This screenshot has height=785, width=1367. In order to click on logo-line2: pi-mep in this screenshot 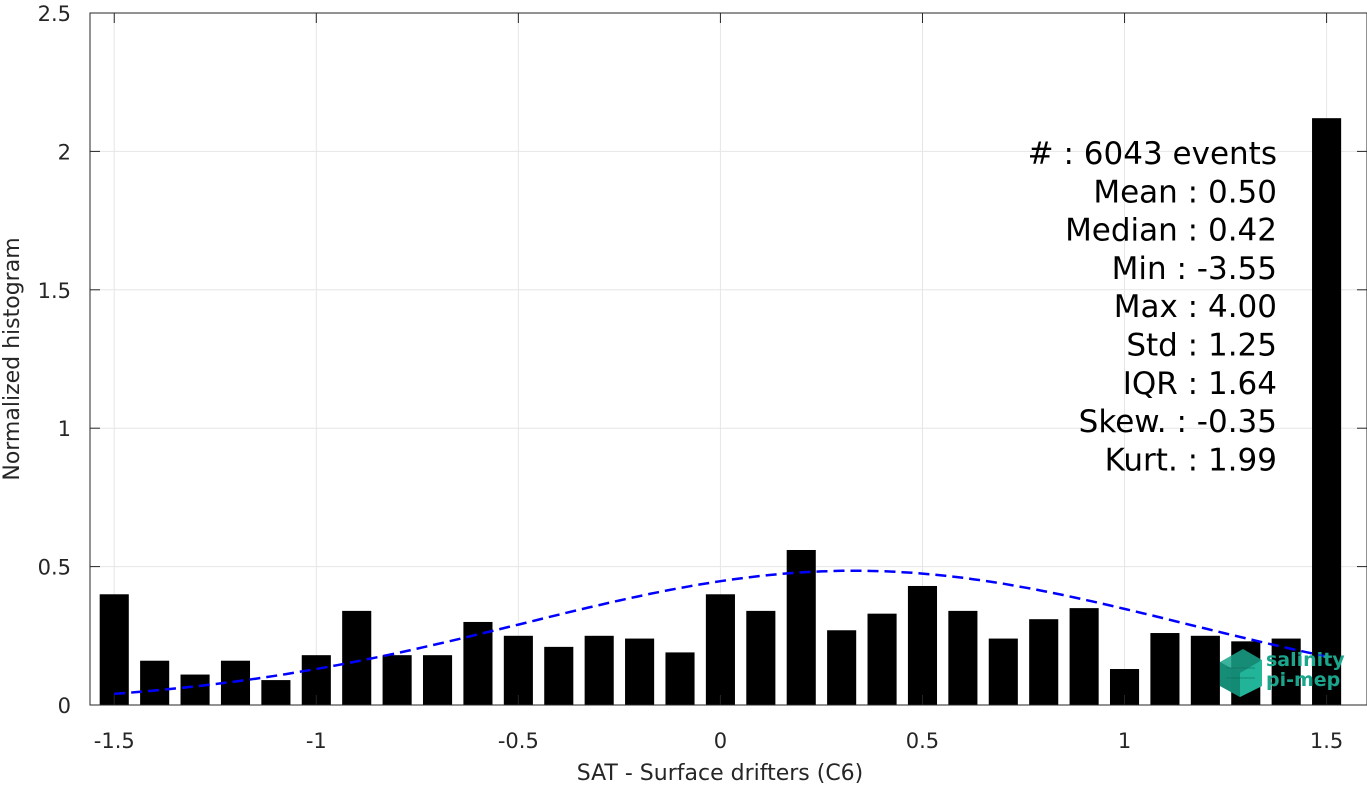, I will do `click(1303, 680)`.